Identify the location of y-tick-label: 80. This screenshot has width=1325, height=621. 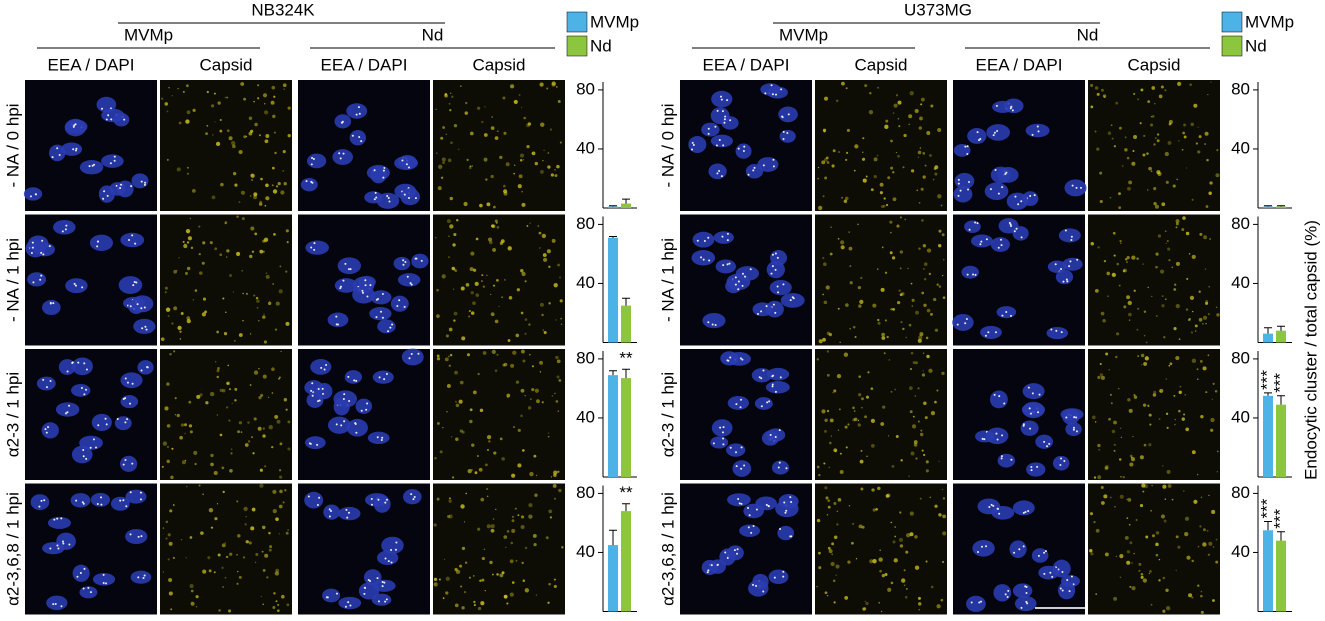
(585, 88).